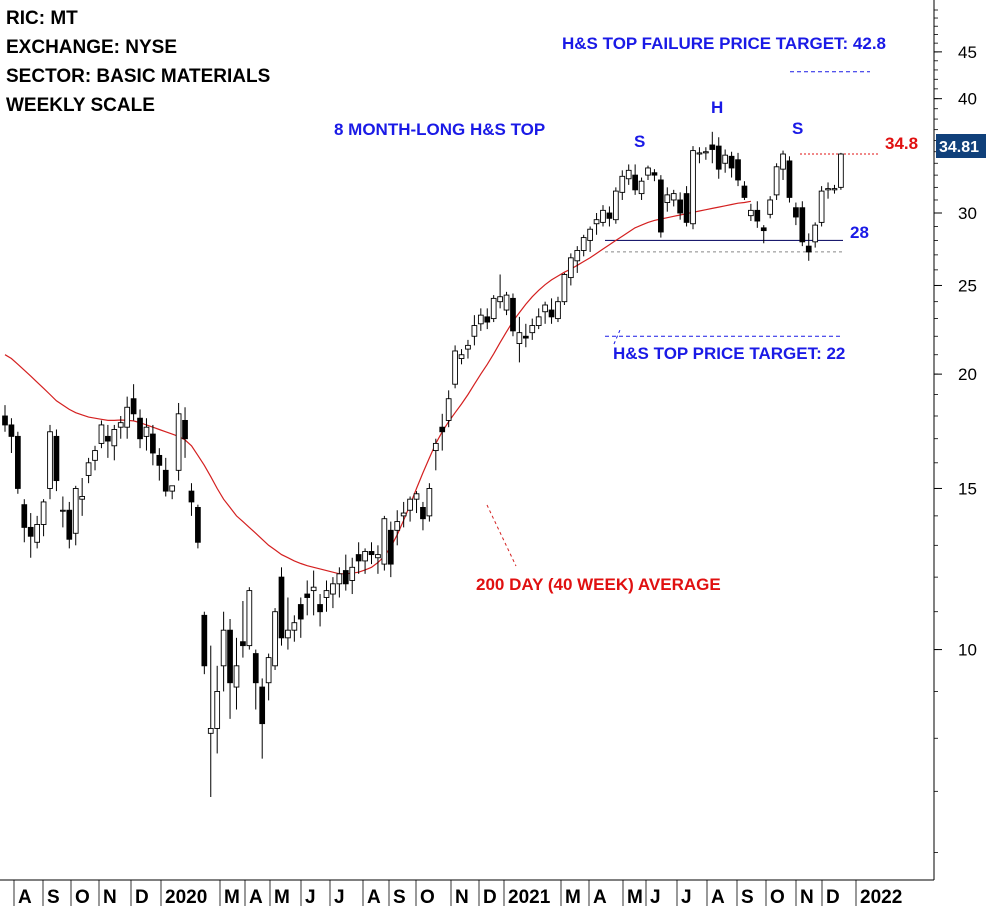  Describe the element at coordinates (92, 47) in the screenshot. I see `exchange-label: EXCHANGE: NYSE` at that location.